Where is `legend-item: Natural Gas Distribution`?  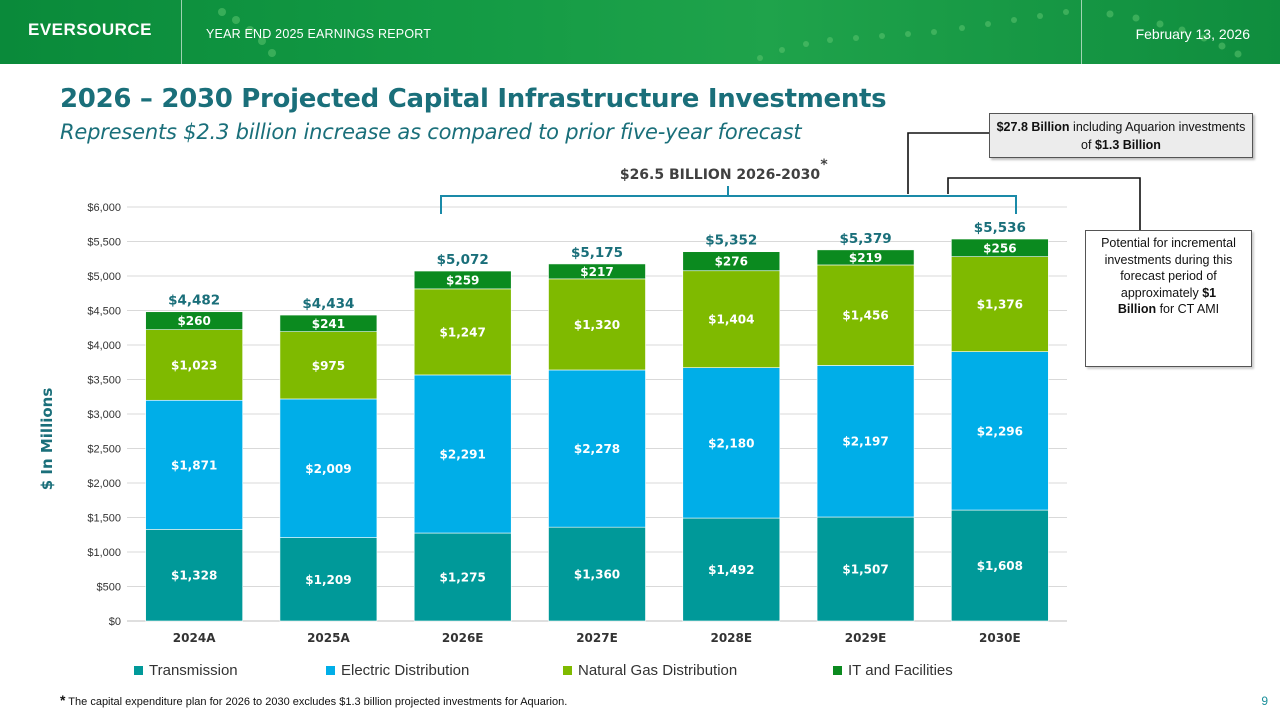 legend-item: Natural Gas Distribution is located at coordinates (650, 670).